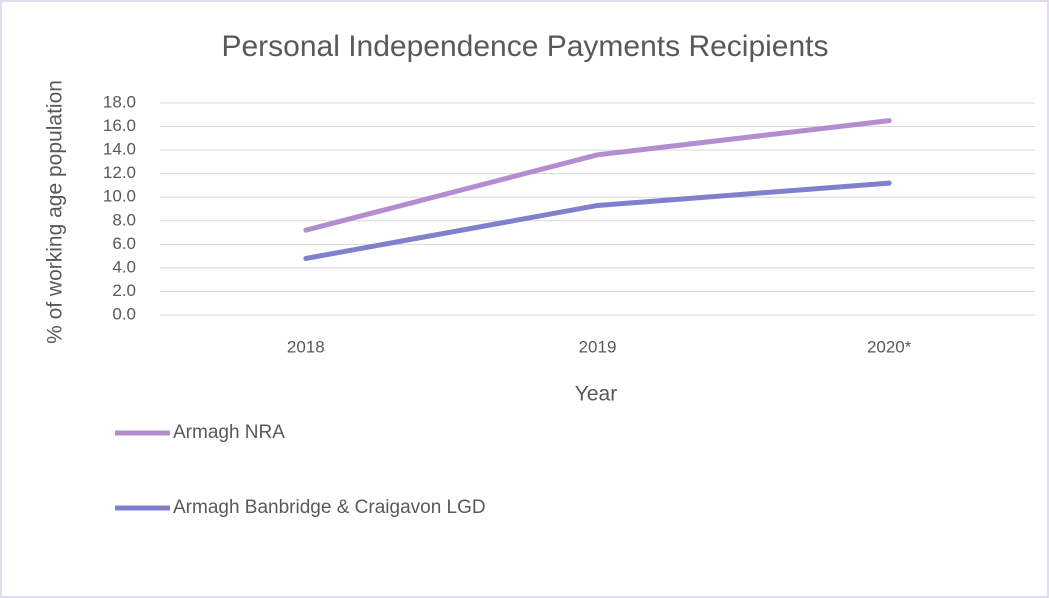 The image size is (1049, 598). I want to click on y-tick-label: 10.0, so click(119, 196).